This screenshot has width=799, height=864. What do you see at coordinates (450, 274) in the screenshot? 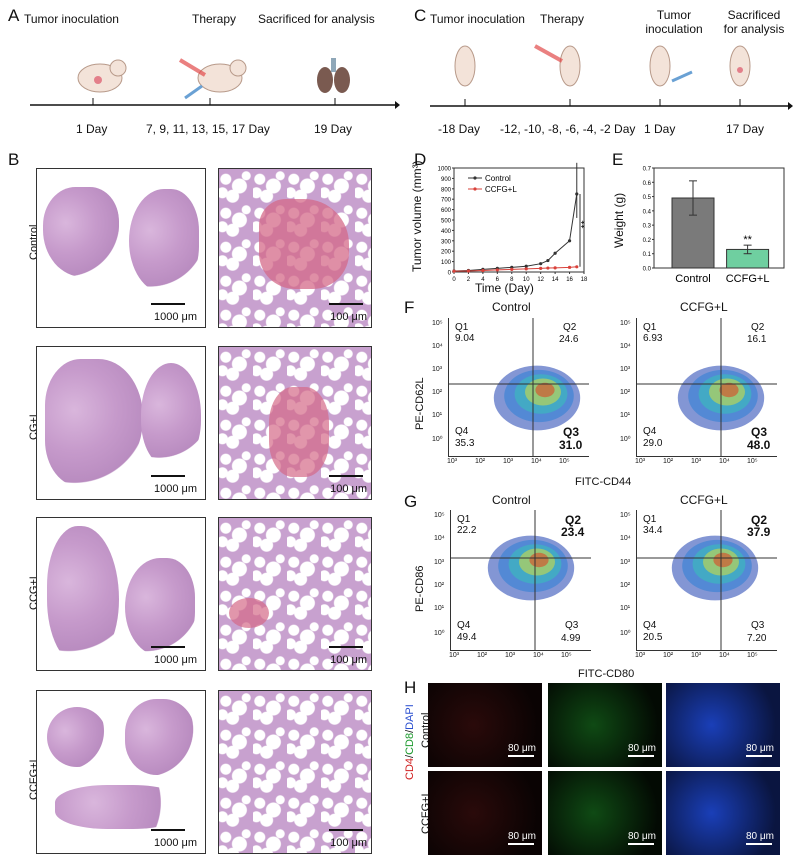
I see `d-ytick: 0` at bounding box center [450, 274].